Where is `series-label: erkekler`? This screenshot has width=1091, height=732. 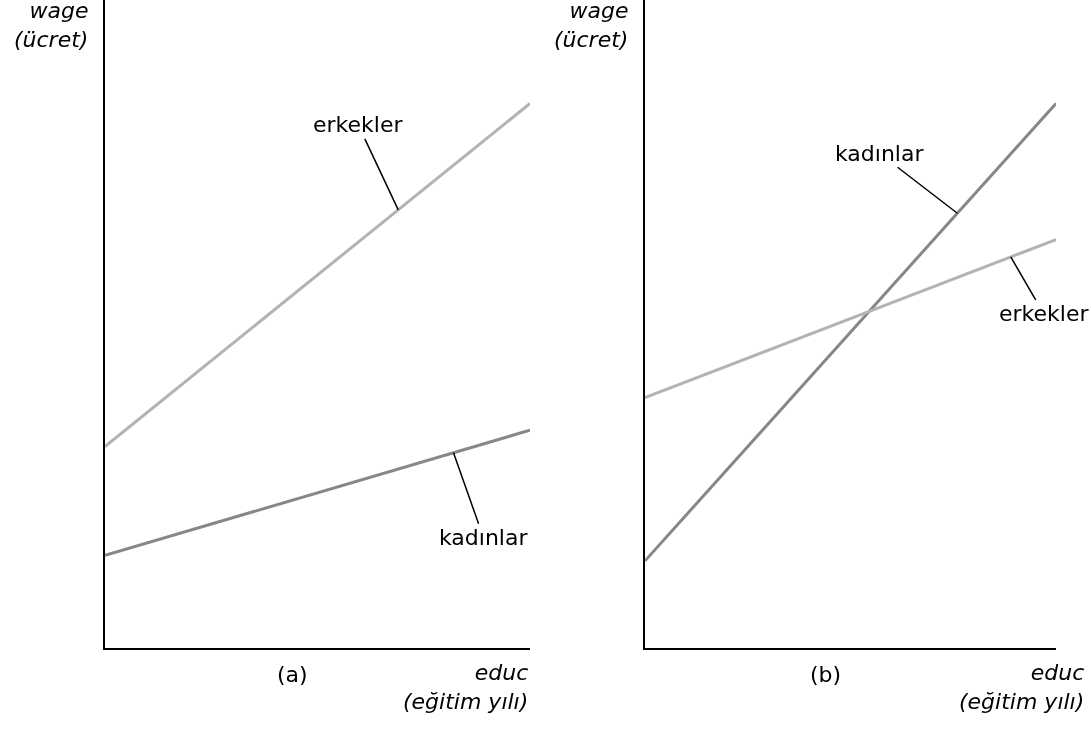 series-label: erkekler is located at coordinates (1044, 313).